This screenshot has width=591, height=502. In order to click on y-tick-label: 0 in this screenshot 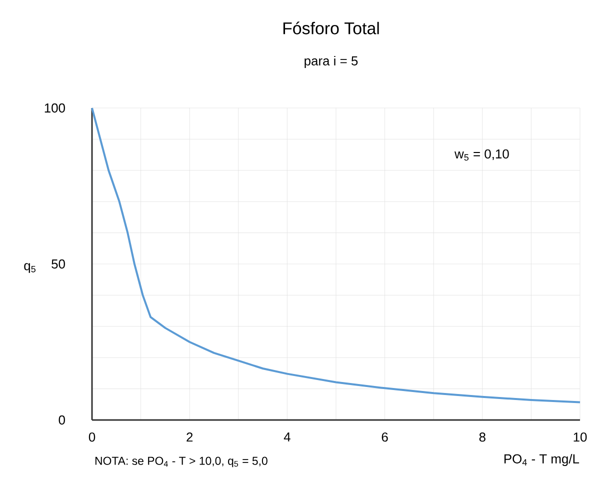, I will do `click(61, 420)`.